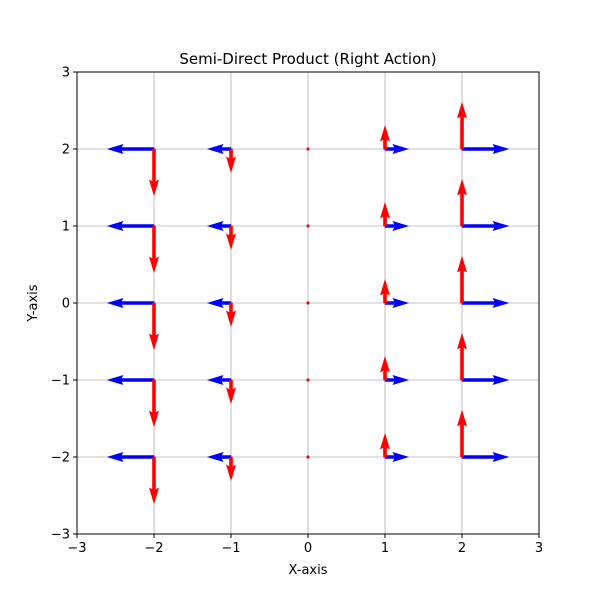  I want to click on y-axis-label: Y-axis, so click(33, 303).